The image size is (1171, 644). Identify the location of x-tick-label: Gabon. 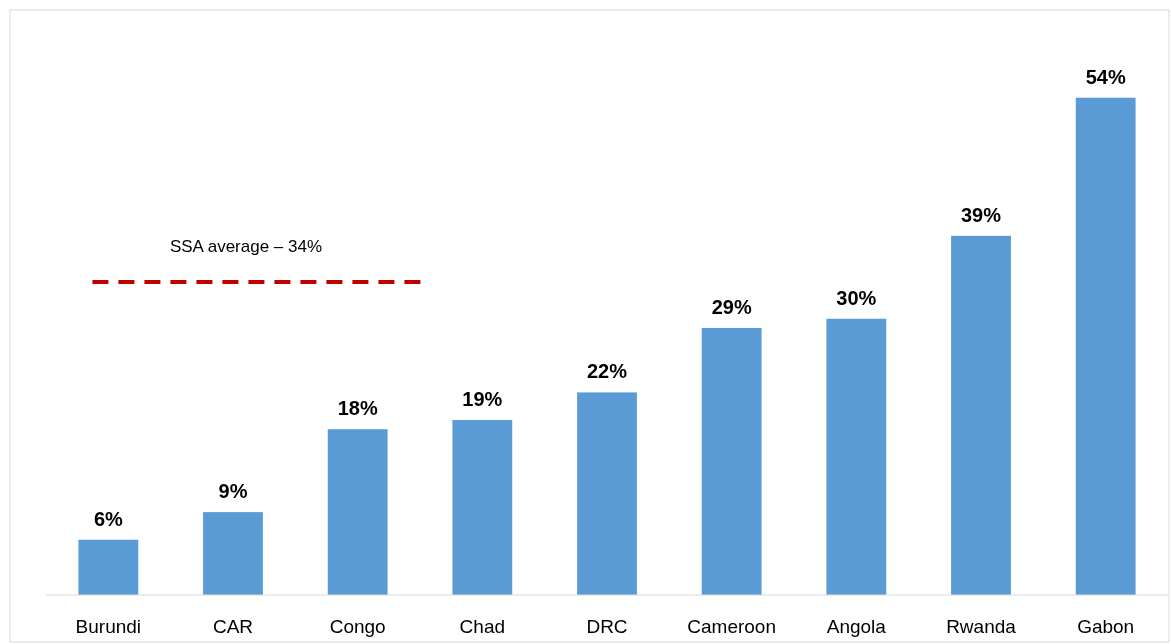
(1106, 626).